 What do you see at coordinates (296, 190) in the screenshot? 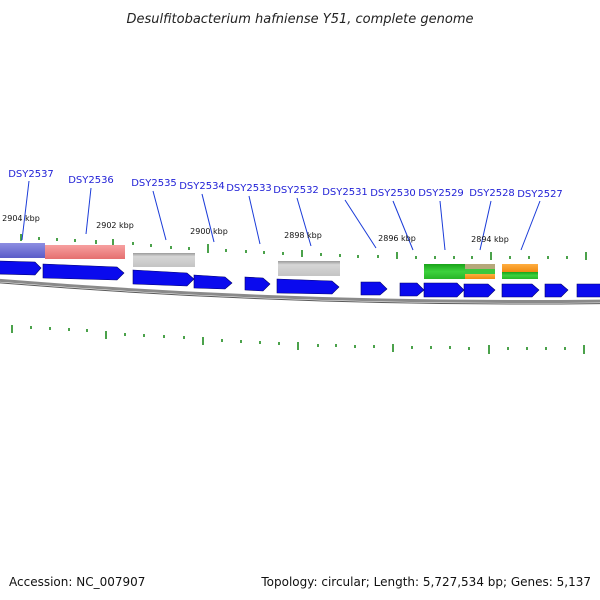
I see `gene-label: DSY2532` at bounding box center [296, 190].